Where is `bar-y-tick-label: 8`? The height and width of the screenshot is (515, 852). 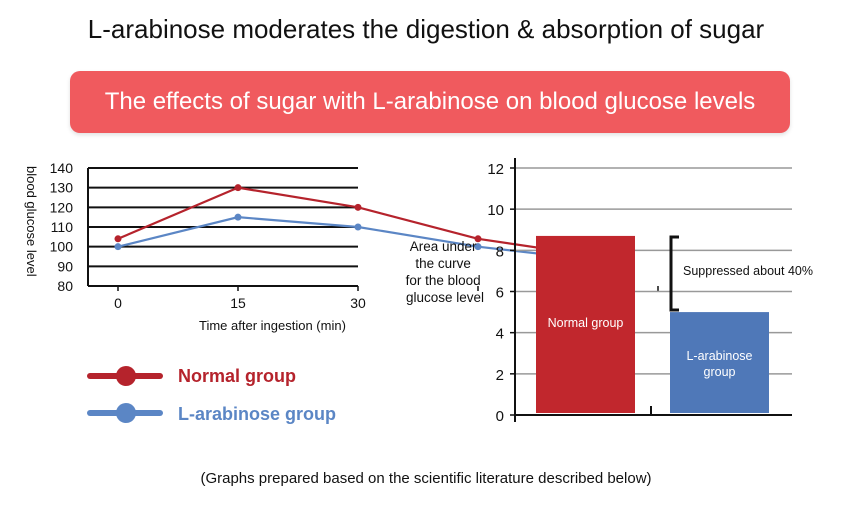 bar-y-tick-label: 8 is located at coordinates (500, 251).